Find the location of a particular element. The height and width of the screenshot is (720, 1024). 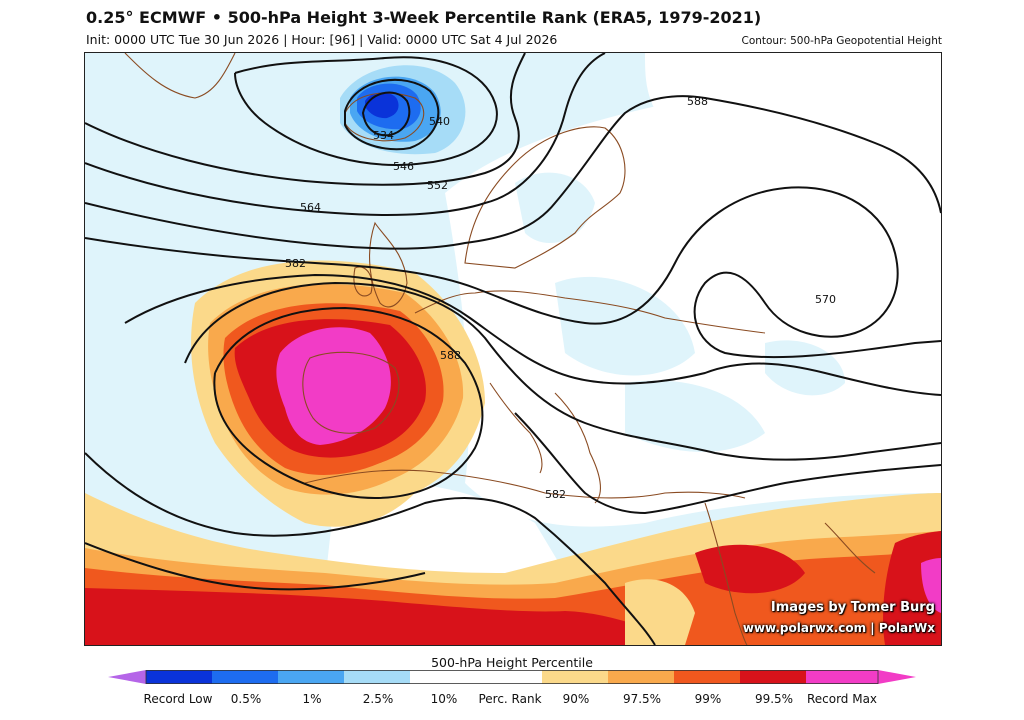

contour-label-540: 540 is located at coordinates (439, 121).